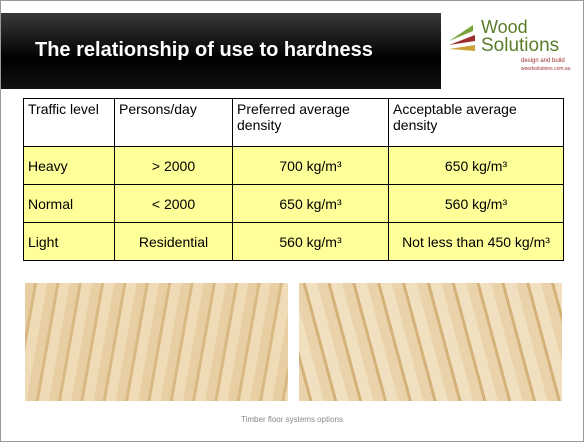 The height and width of the screenshot is (442, 584). What do you see at coordinates (173, 165) in the screenshot?
I see `table-cell: > 2000` at bounding box center [173, 165].